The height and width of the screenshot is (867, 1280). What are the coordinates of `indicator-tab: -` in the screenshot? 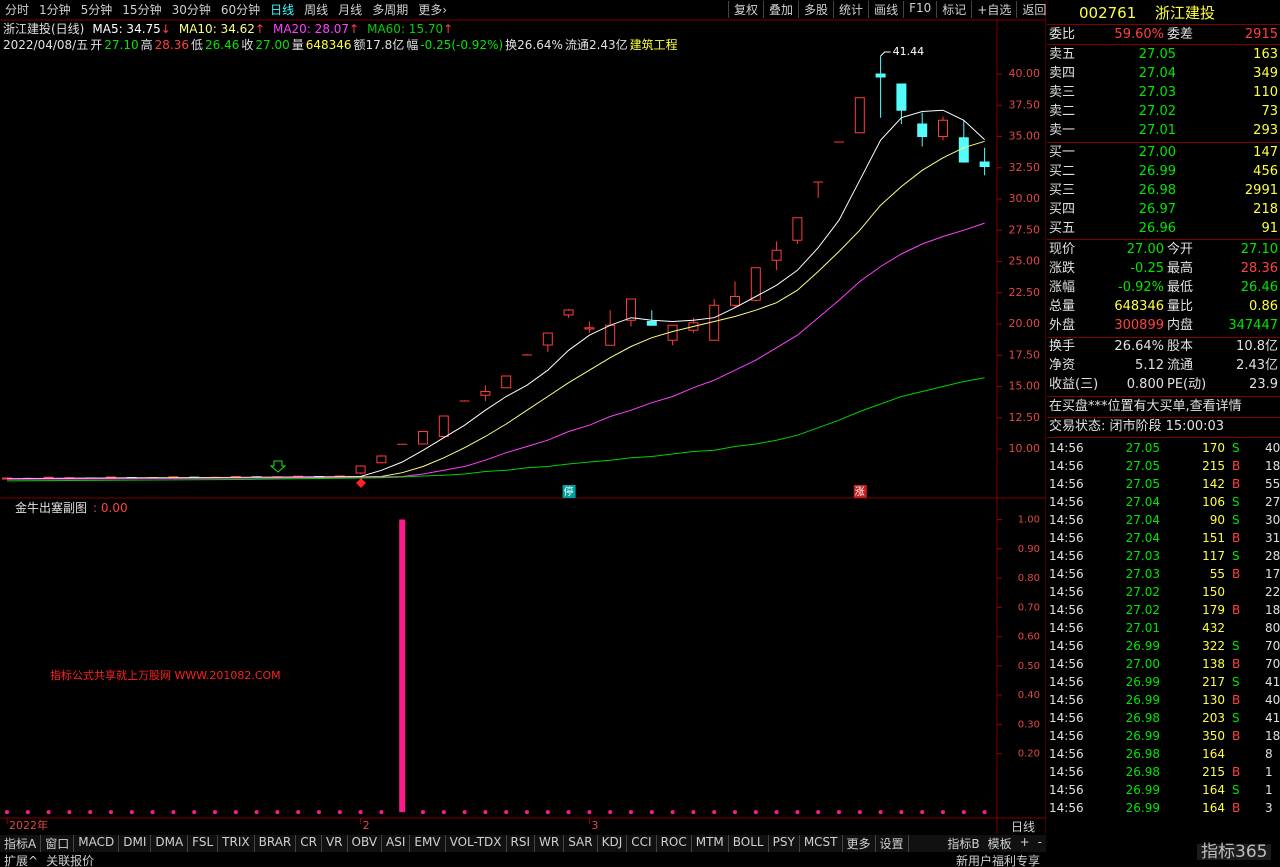 It's located at (1039, 842).